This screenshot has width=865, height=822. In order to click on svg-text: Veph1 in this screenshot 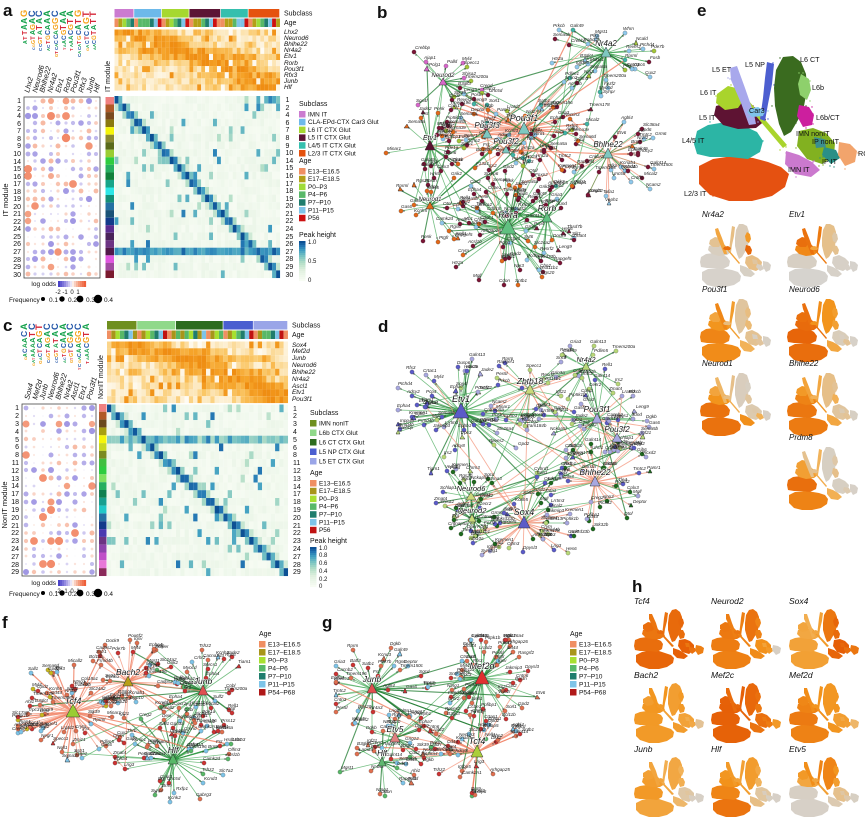, I will do `click(612, 199)`.